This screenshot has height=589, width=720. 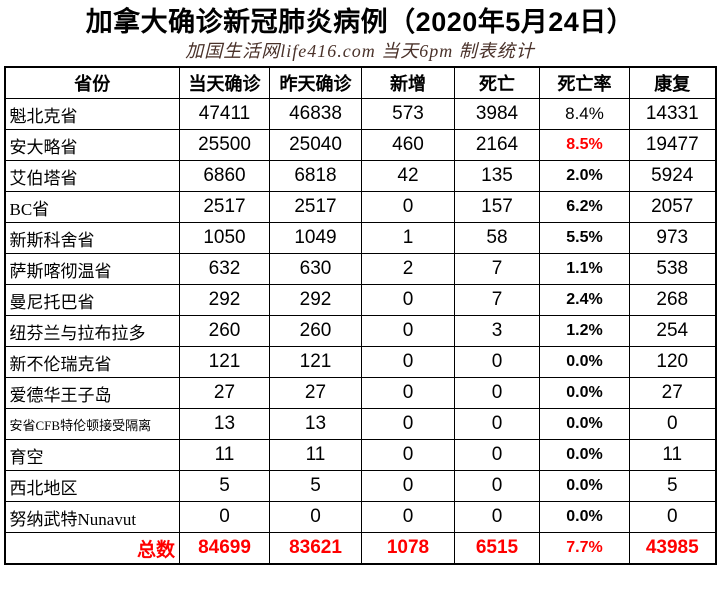 What do you see at coordinates (315, 393) in the screenshot?
I see `yesterday-confirmed-cell: 27` at bounding box center [315, 393].